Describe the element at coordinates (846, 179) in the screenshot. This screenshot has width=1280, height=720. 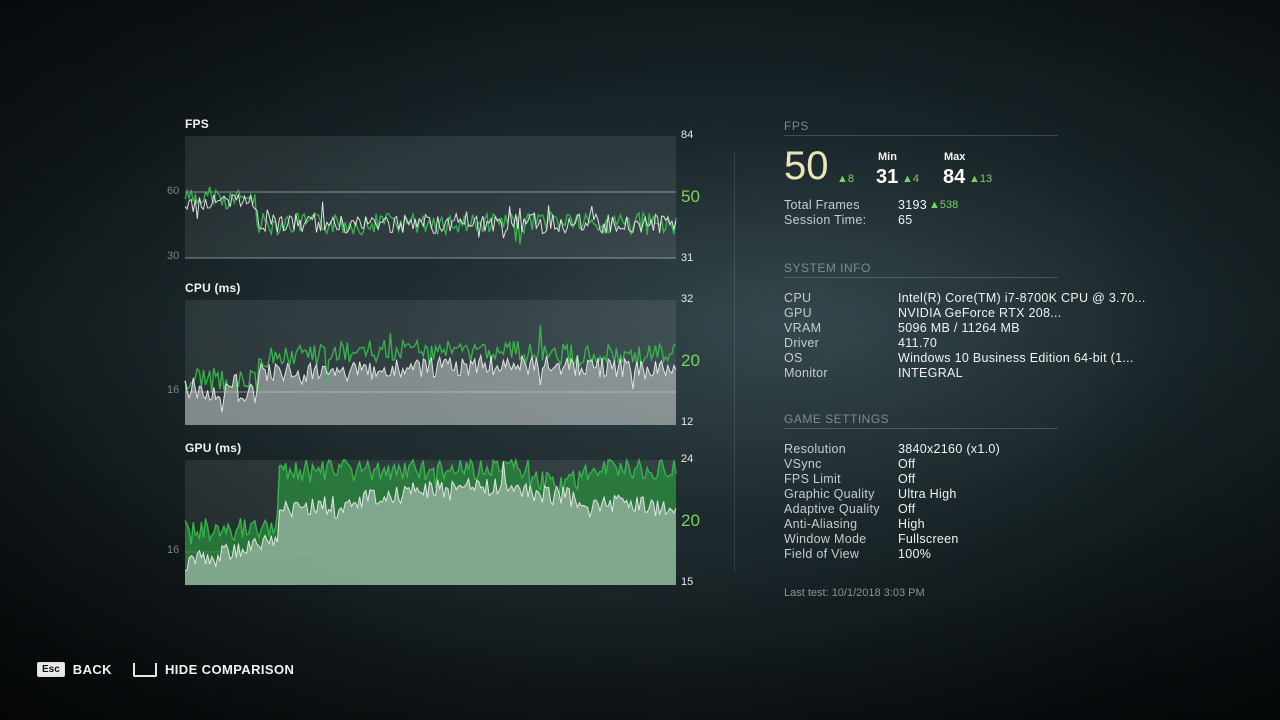
I see `fps-current-delta: ▲8` at that location.